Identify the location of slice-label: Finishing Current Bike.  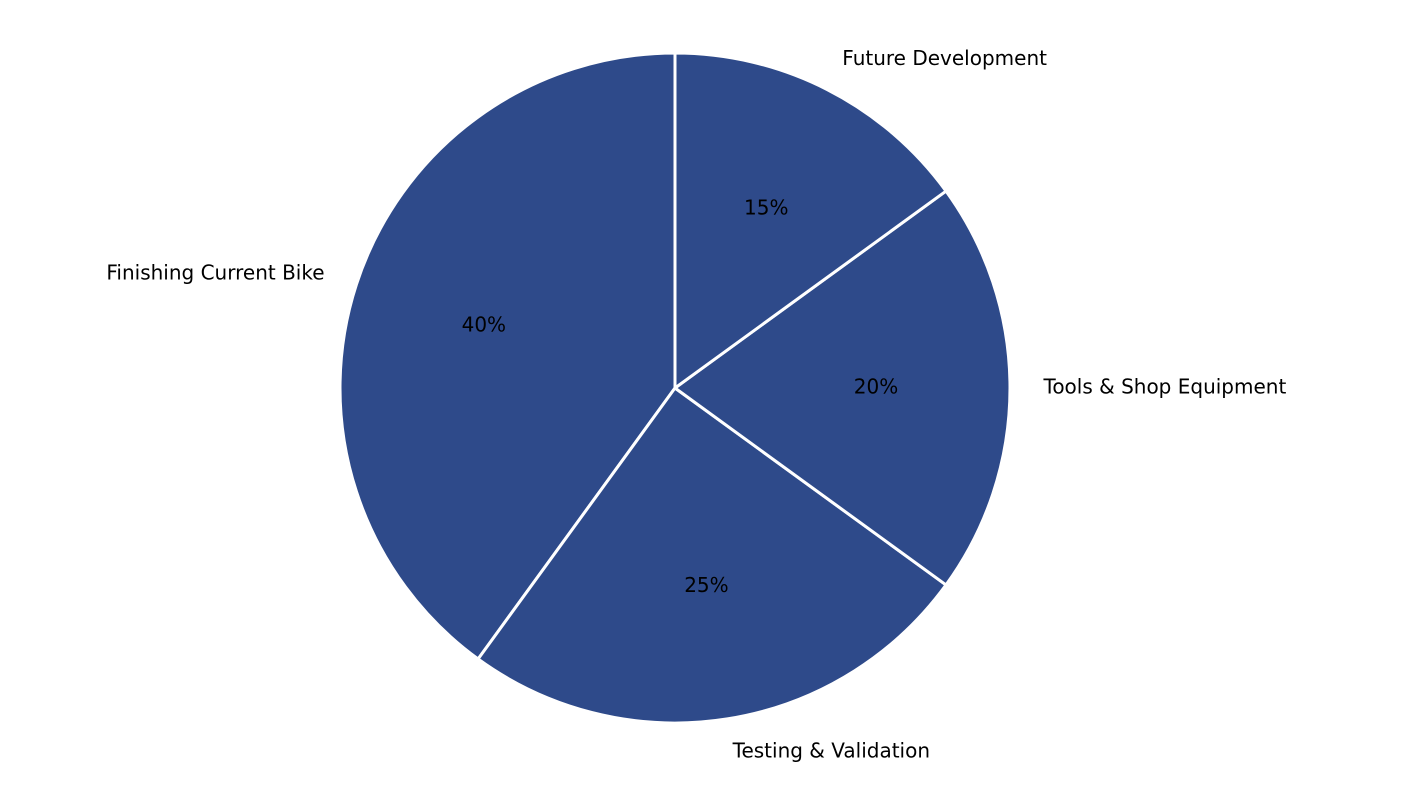
(215, 273).